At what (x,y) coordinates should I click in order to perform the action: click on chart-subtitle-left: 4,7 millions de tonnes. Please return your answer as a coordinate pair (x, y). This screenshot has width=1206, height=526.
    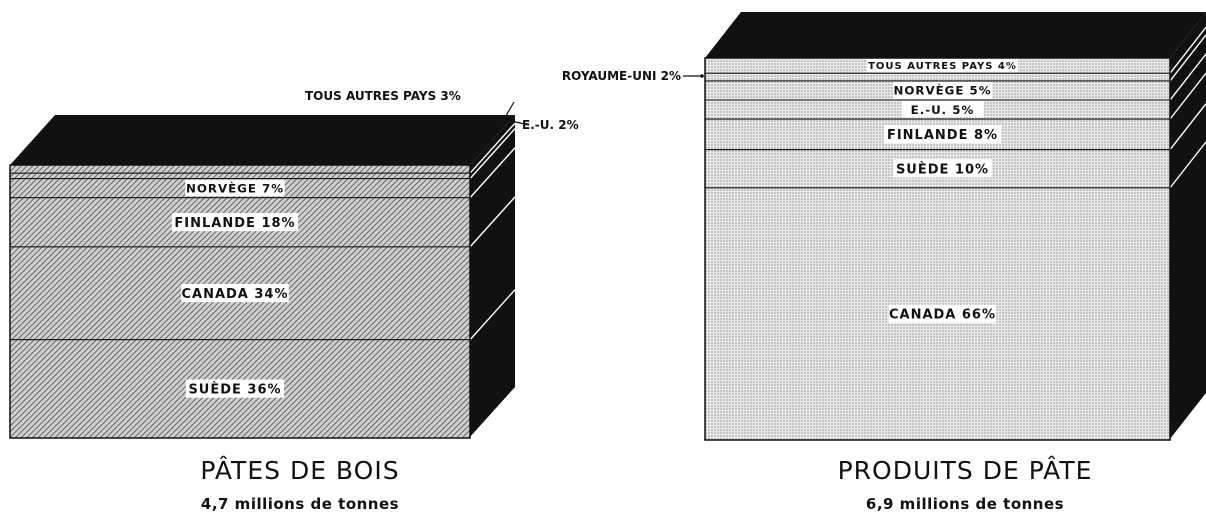
    Looking at the image, I should click on (300, 504).